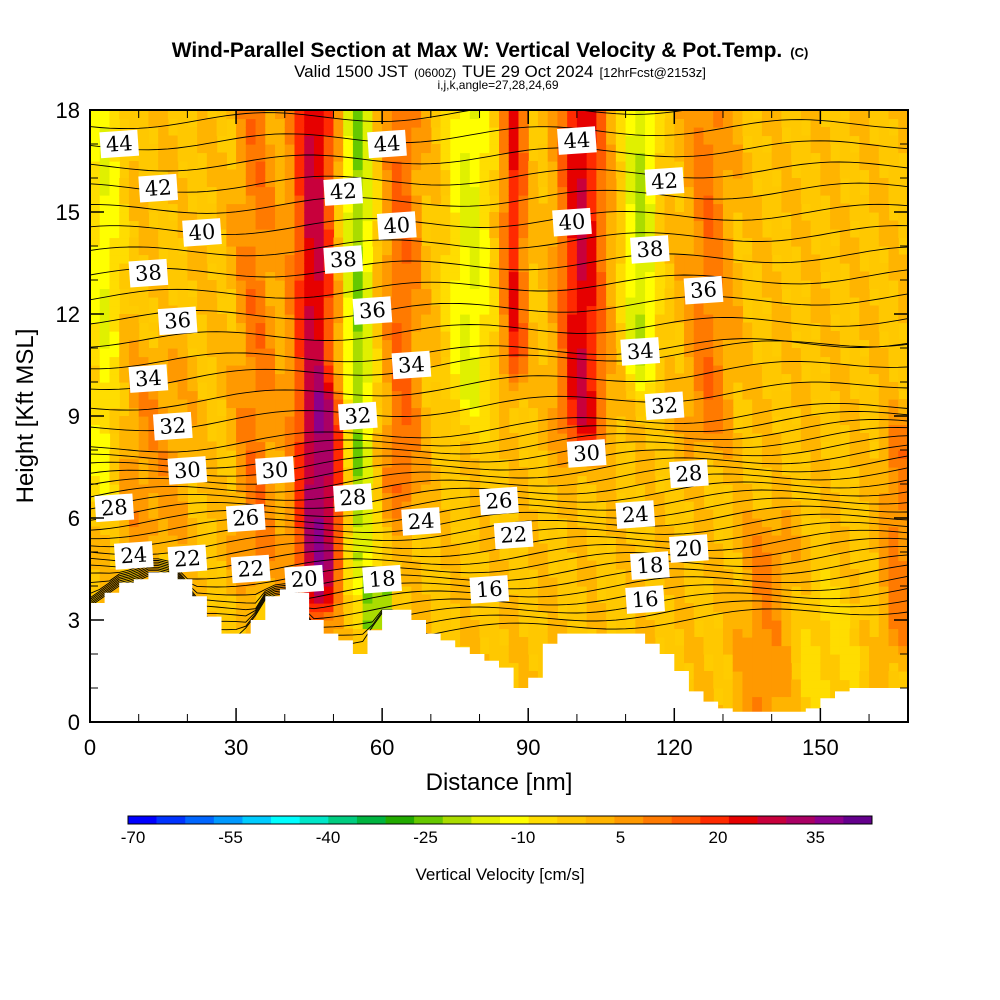  What do you see at coordinates (74, 416) in the screenshot?
I see `y-tick-label-9: 9` at bounding box center [74, 416].